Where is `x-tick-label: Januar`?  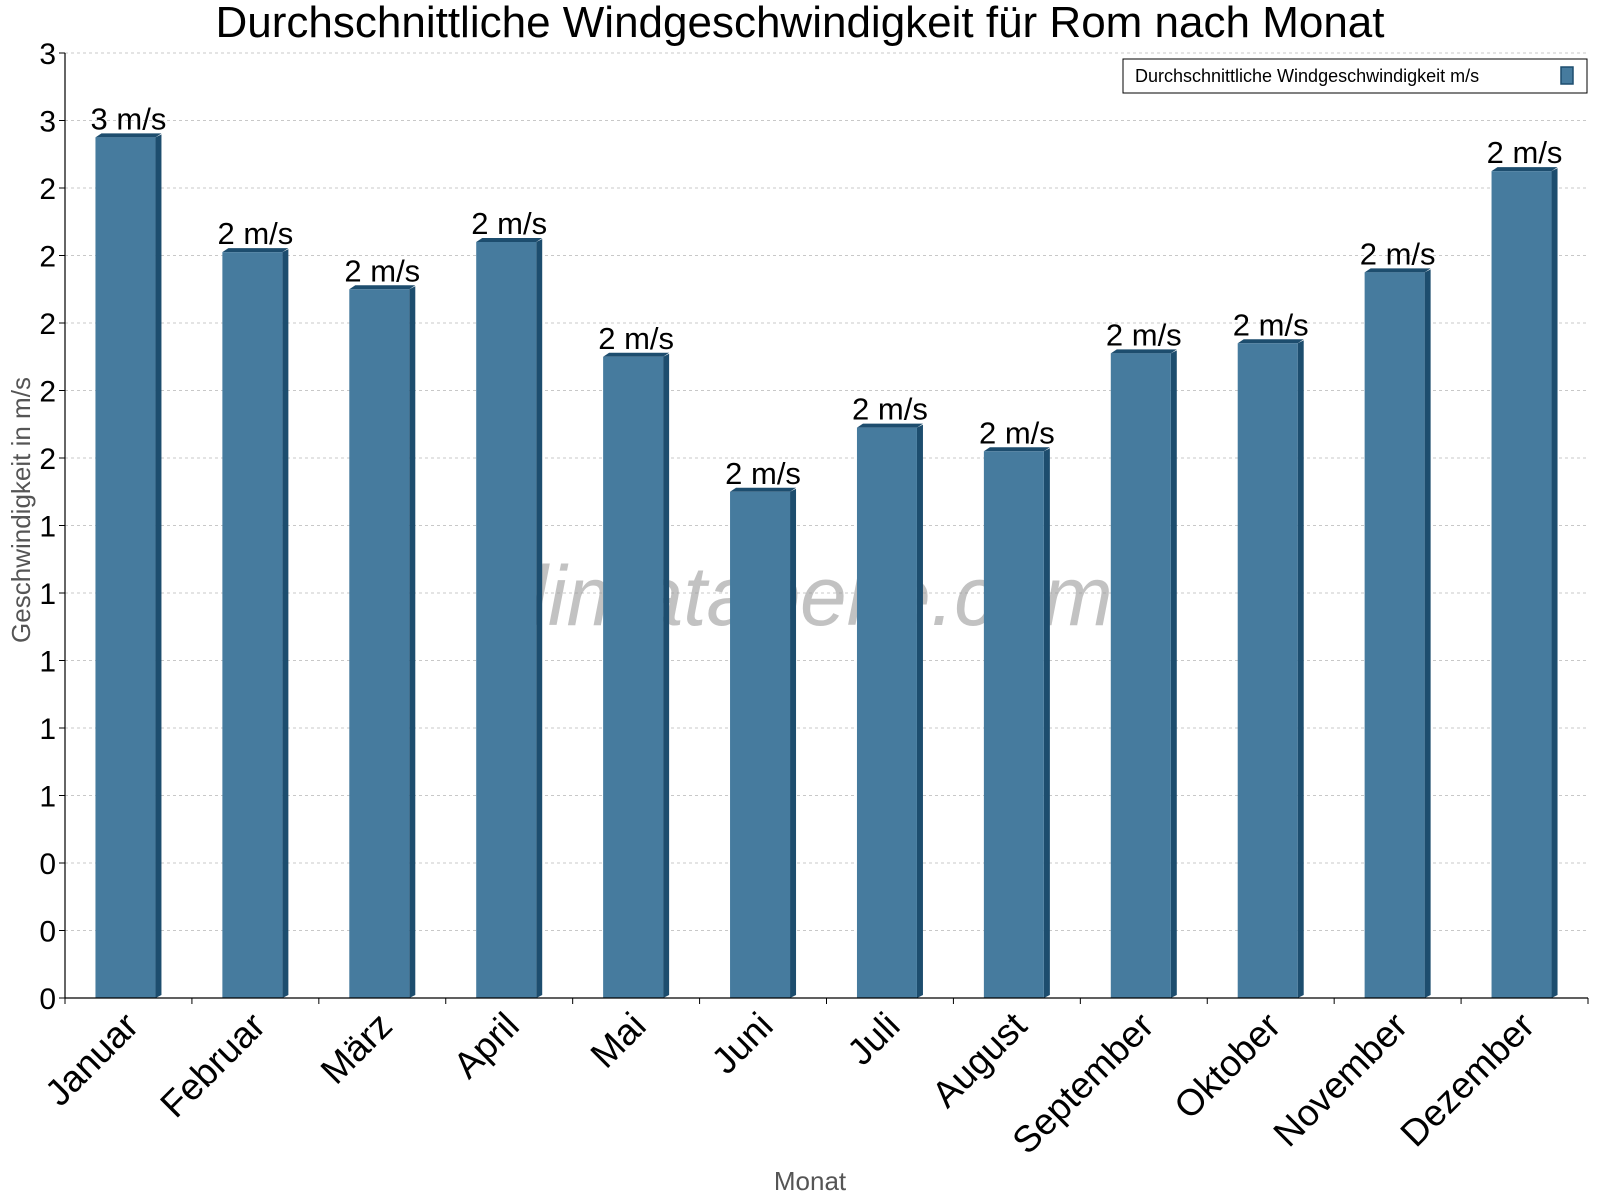 x-tick-label: Januar is located at coordinates (91, 1059).